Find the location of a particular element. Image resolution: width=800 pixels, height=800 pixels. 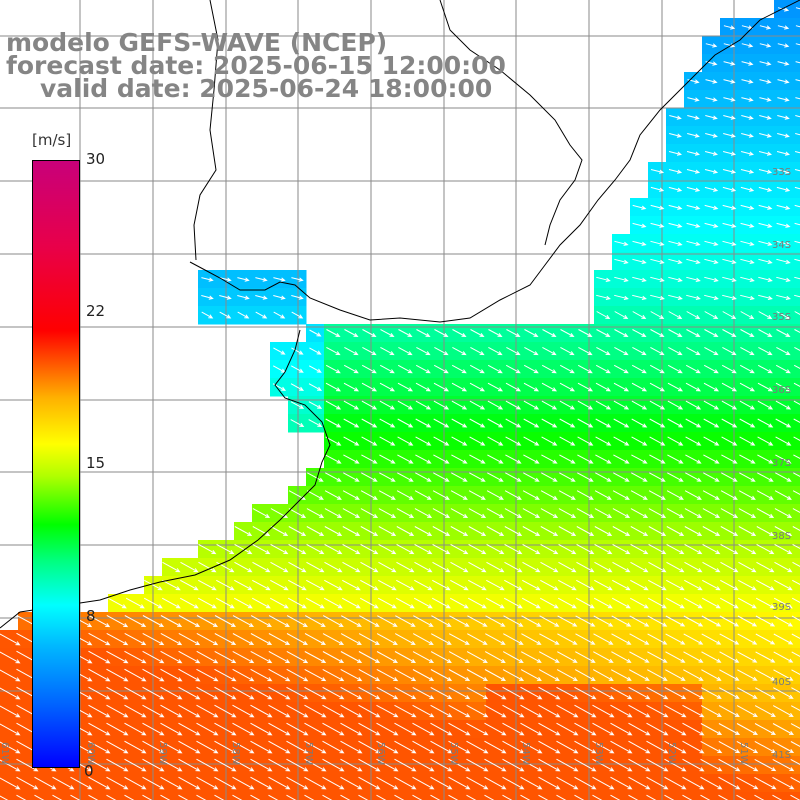

lat-label-39s: 39S is located at coordinates (782, 607).